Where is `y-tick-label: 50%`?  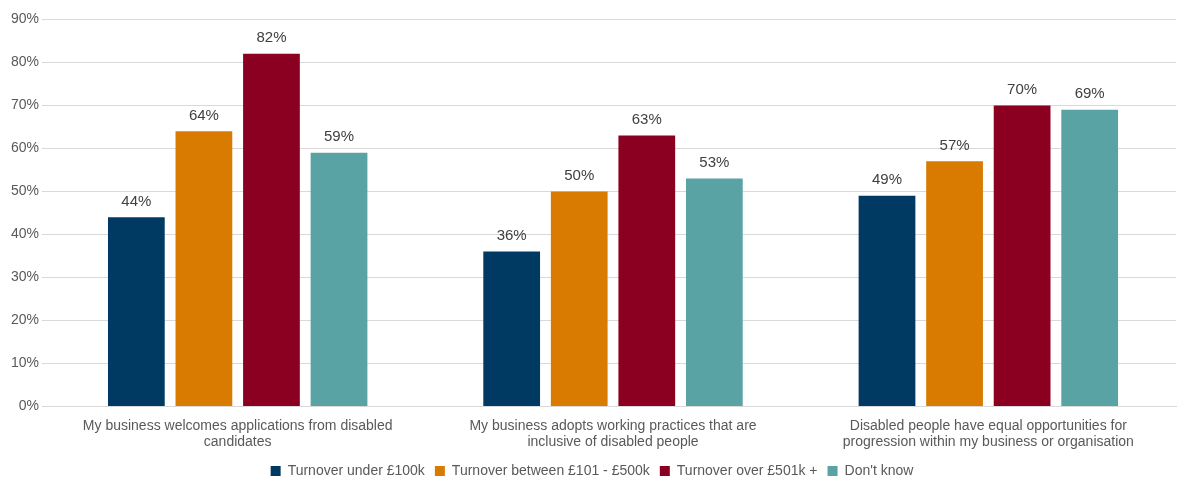 y-tick-label: 50% is located at coordinates (25, 190).